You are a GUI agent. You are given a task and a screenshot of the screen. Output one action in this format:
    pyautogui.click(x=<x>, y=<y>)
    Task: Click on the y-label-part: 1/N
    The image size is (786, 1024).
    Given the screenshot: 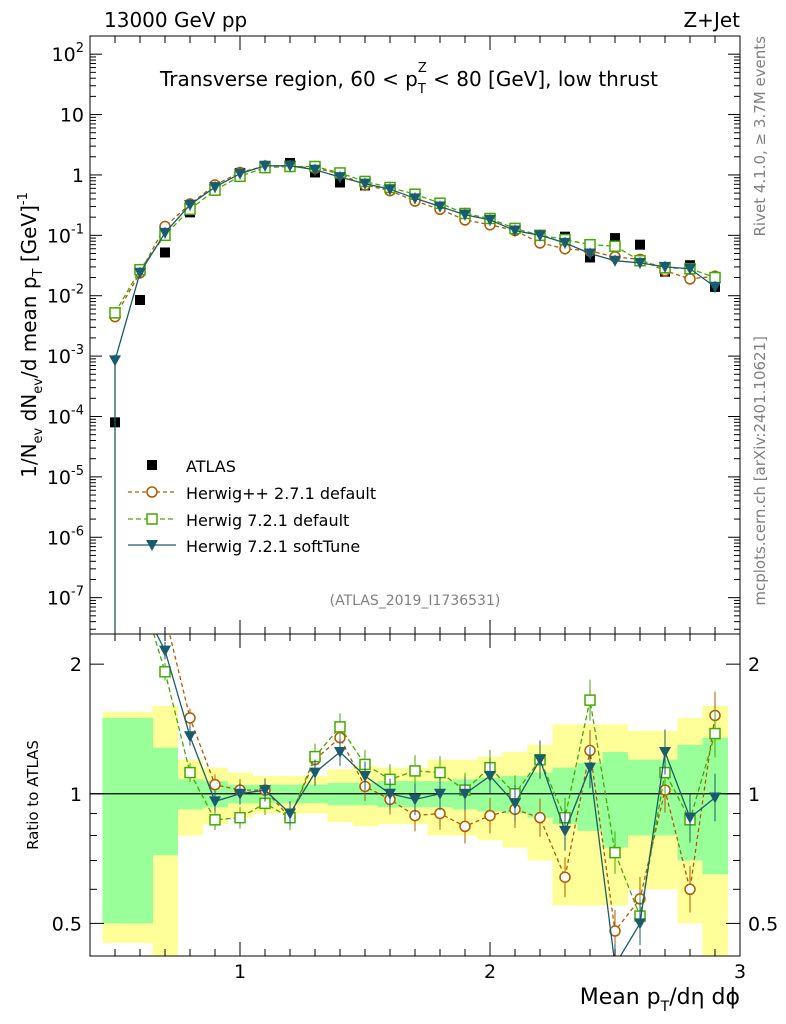 What is the action you would take?
    pyautogui.click(x=29, y=460)
    